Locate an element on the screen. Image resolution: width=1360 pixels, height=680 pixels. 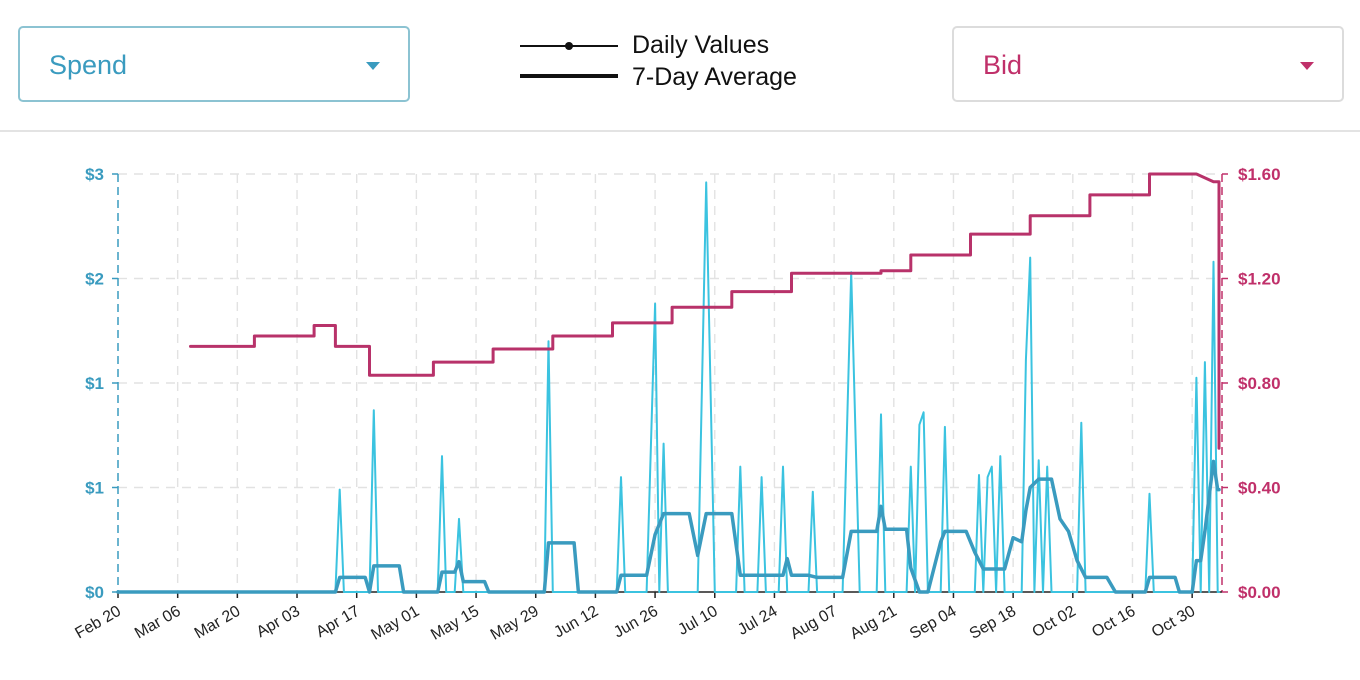
x-axis-tick-label: Sep 04 is located at coordinates (933, 623).